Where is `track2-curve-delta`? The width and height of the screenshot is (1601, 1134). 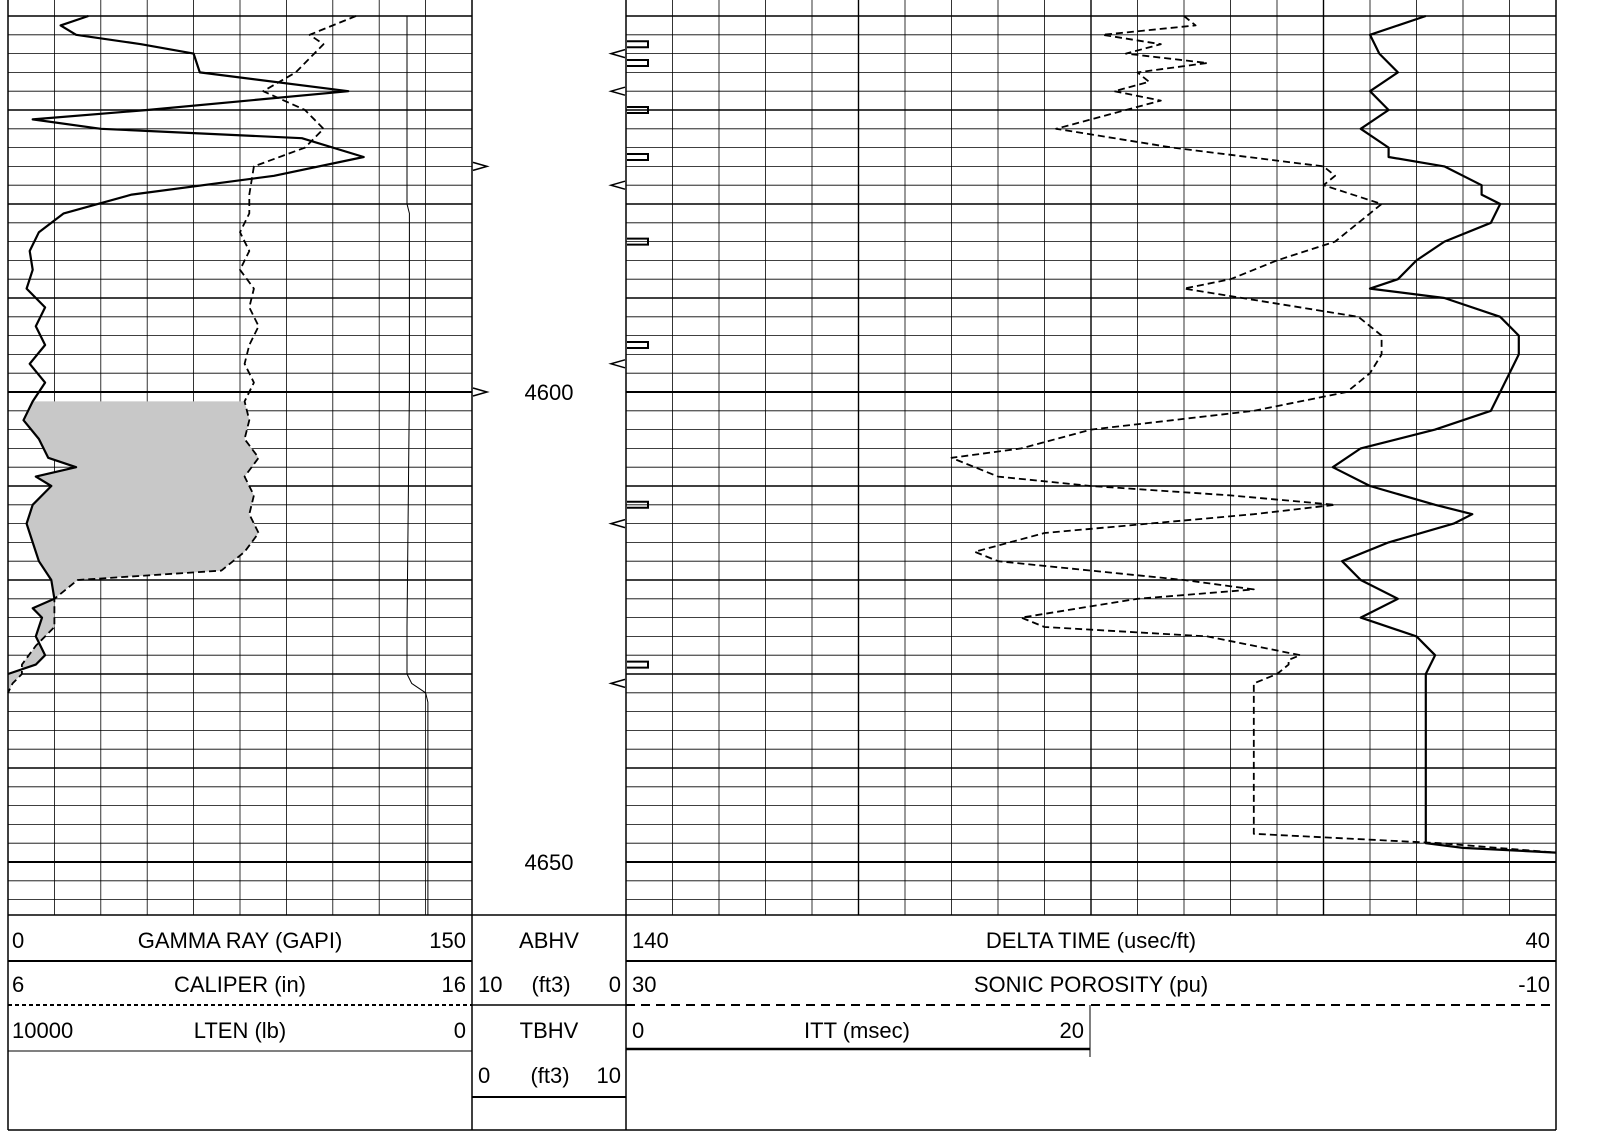
track2-curve-delta is located at coordinates (1444, 434).